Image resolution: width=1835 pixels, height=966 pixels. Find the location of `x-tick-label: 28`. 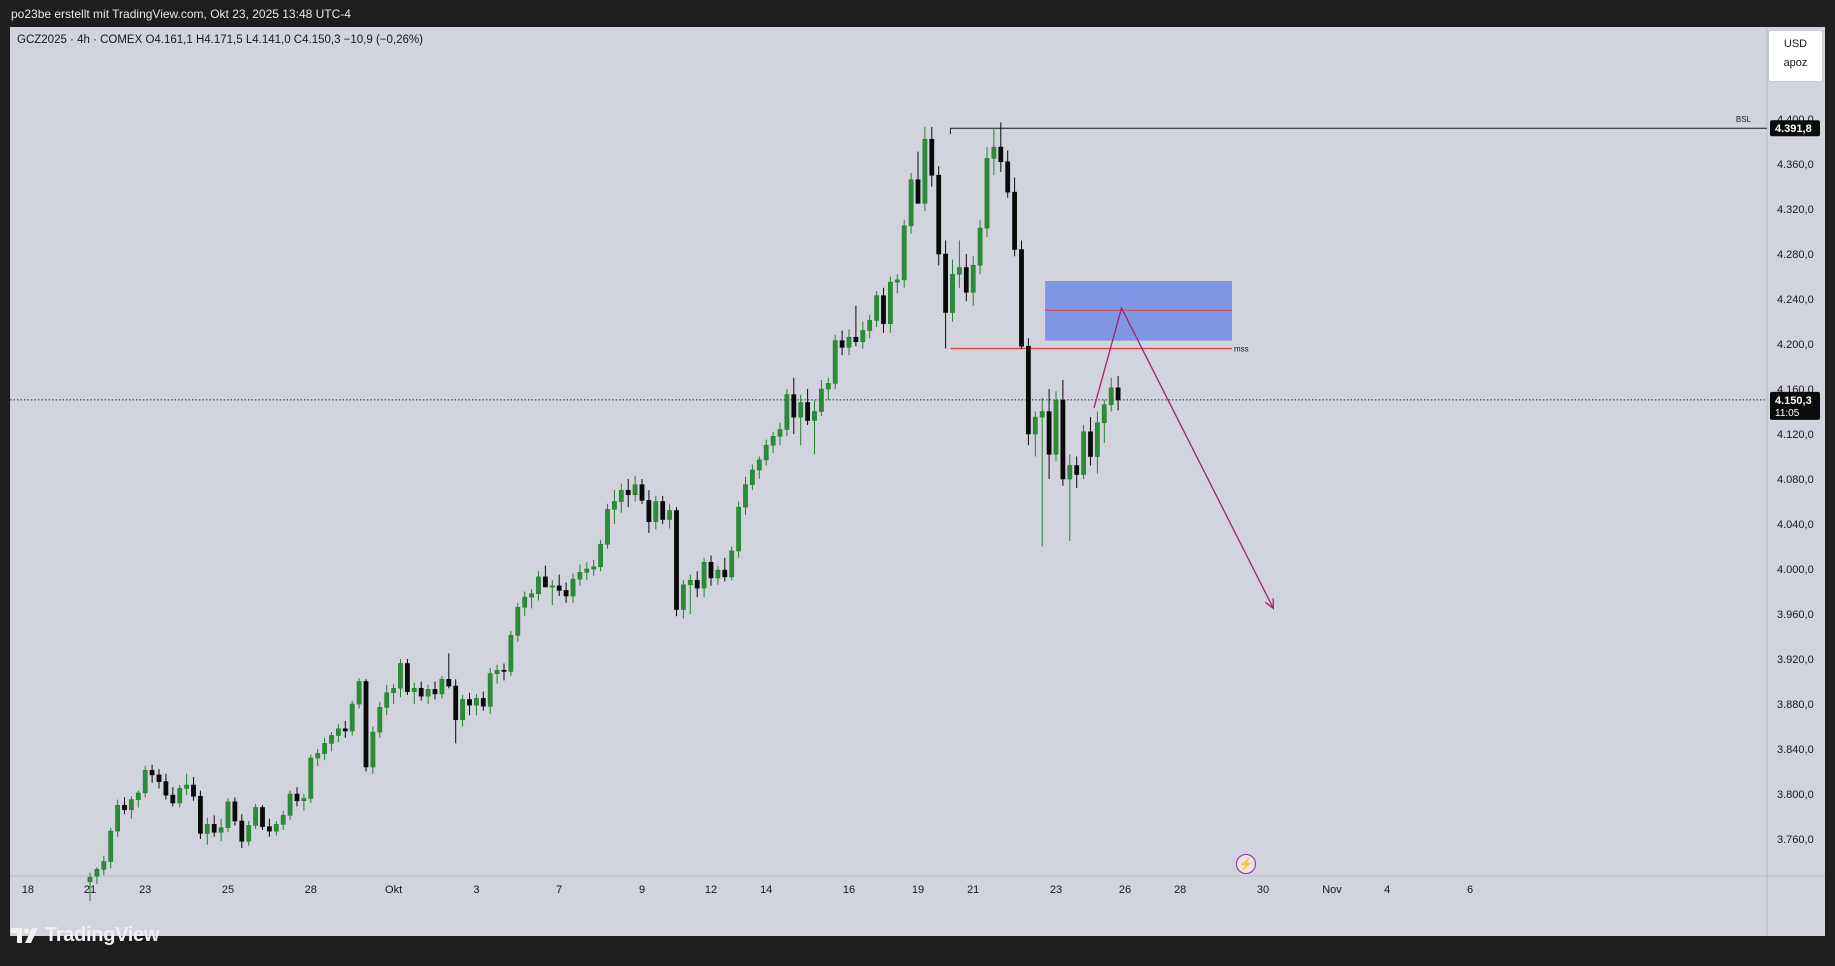

x-tick-label: 28 is located at coordinates (311, 890).